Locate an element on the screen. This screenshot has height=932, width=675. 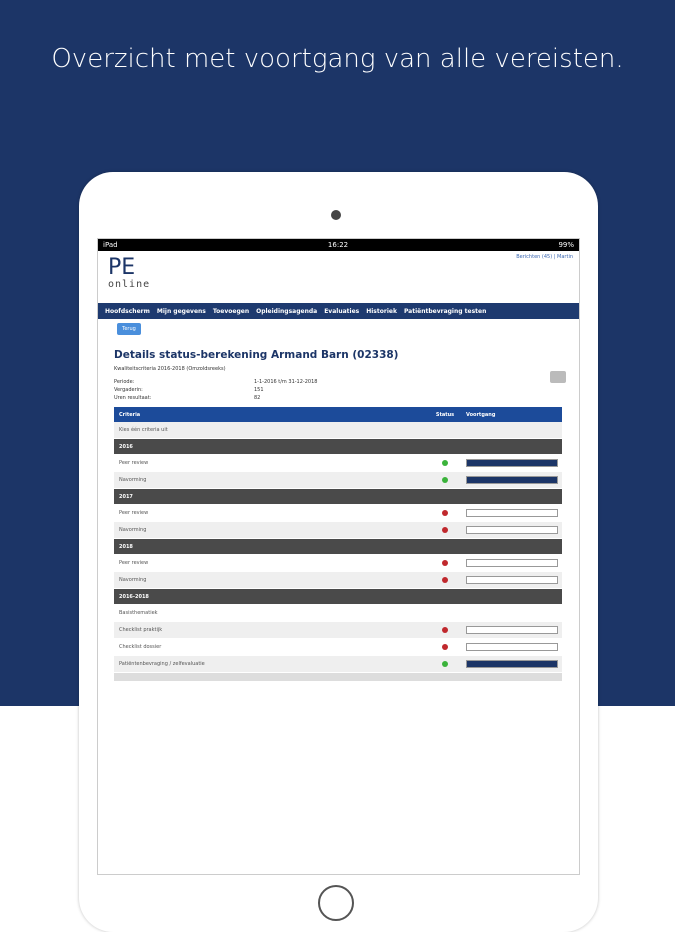
year-label: 2016-2018 is located at coordinates (134, 596).